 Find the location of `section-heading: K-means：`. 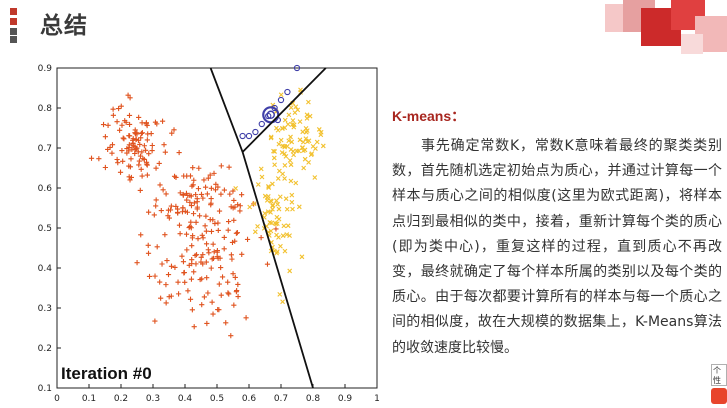

section-heading: K-means： is located at coordinates (429, 116).